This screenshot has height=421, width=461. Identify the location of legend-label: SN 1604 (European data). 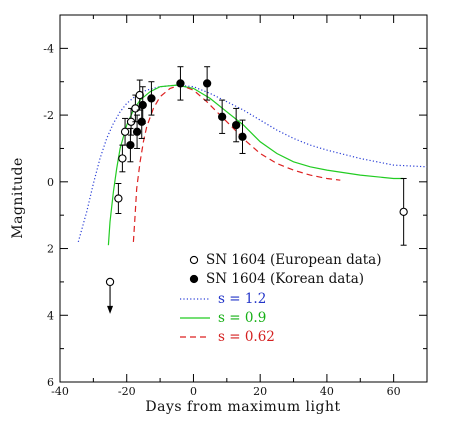
(294, 260).